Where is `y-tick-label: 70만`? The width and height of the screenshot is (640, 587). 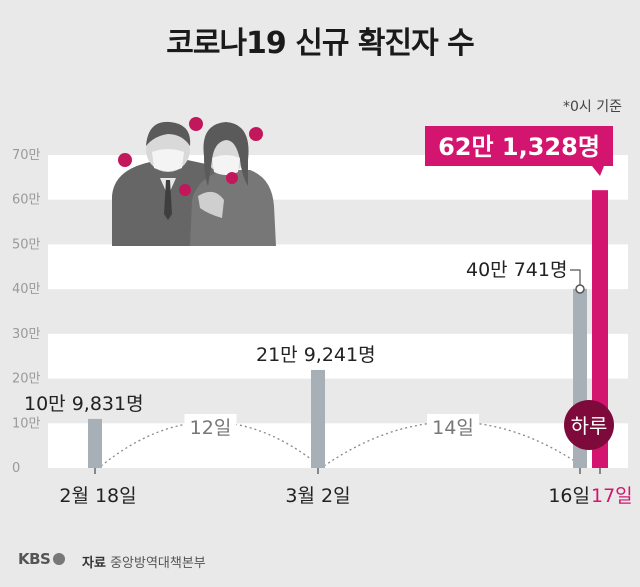
y-tick-label: 70만 is located at coordinates (26, 155).